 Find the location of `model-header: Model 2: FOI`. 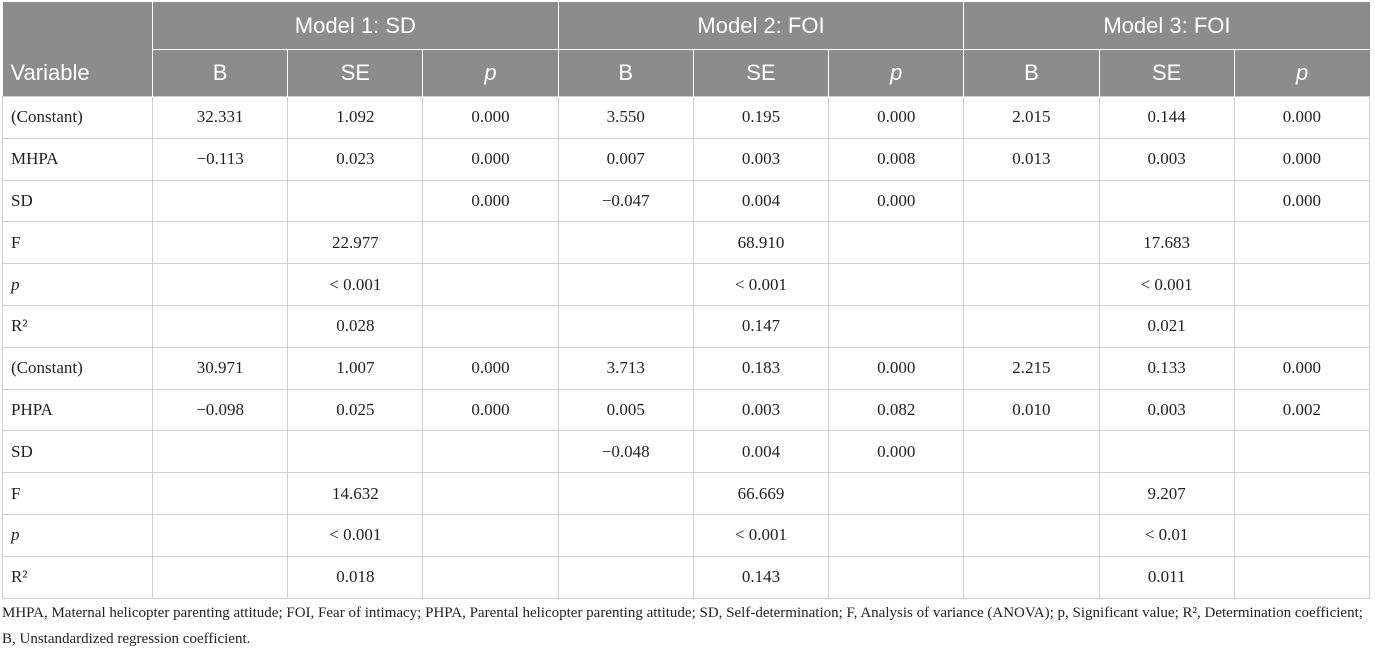

model-header: Model 2: FOI is located at coordinates (760, 26).